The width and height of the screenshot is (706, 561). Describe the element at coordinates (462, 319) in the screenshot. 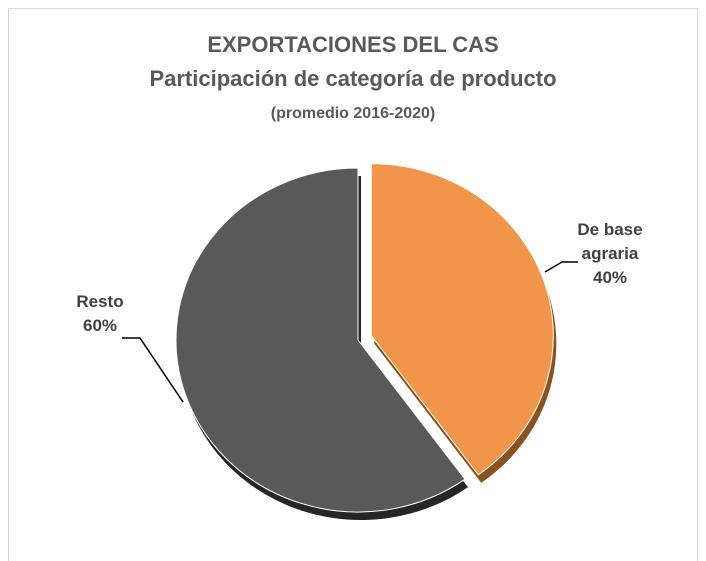

I see `slice` at that location.